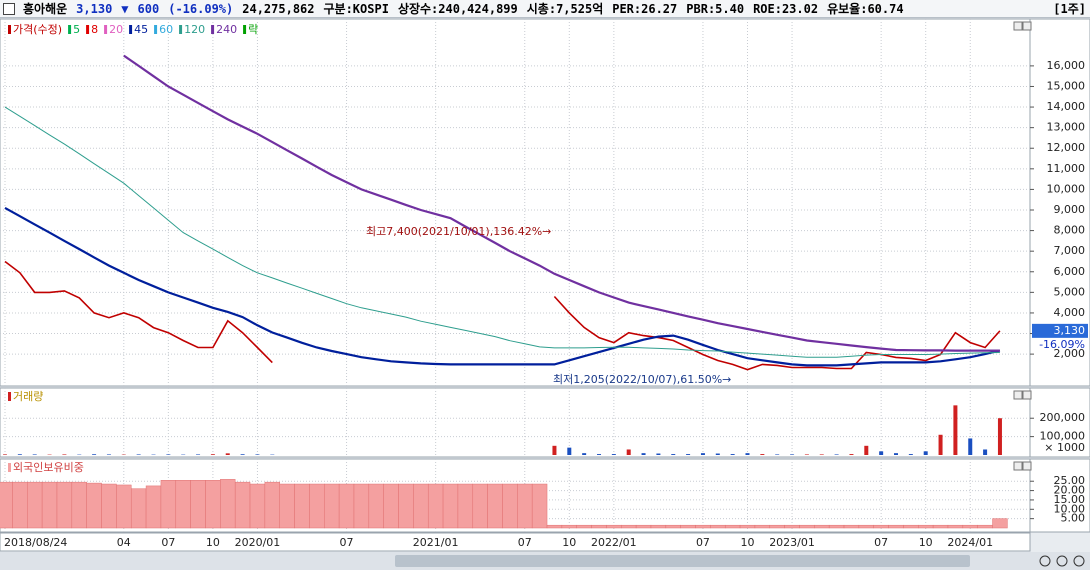  What do you see at coordinates (1063, 417) in the screenshot?
I see `y-tick-label: 200,000` at bounding box center [1063, 417].